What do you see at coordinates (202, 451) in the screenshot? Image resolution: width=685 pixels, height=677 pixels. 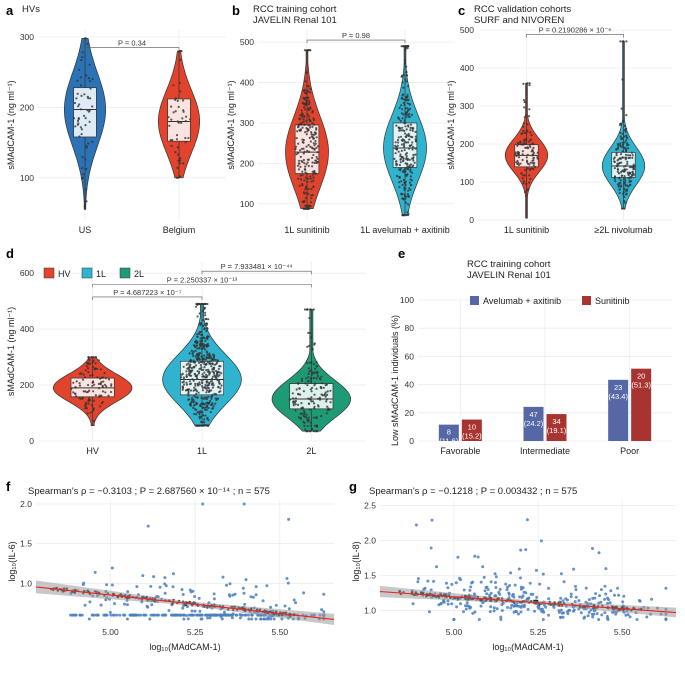 I see `x-tick-label-d-1: 1L` at bounding box center [202, 451].